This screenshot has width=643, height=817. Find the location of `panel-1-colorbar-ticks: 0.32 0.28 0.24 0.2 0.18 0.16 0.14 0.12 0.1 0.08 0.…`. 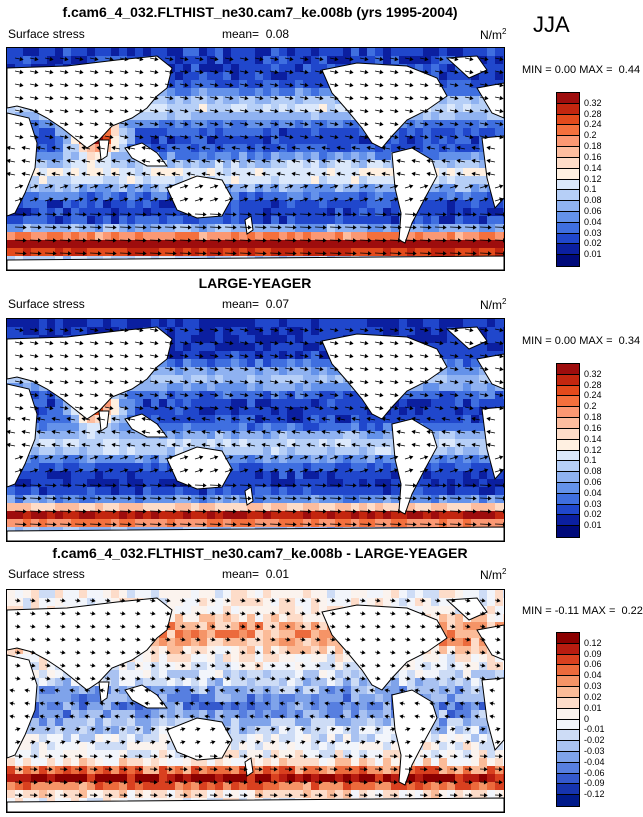

panel-1-colorbar-ticks: 0.32 0.28 0.24 0.2 0.18 0.16 0.14 0.12 0.1 0.08 0.… is located at coordinates (604, 178).